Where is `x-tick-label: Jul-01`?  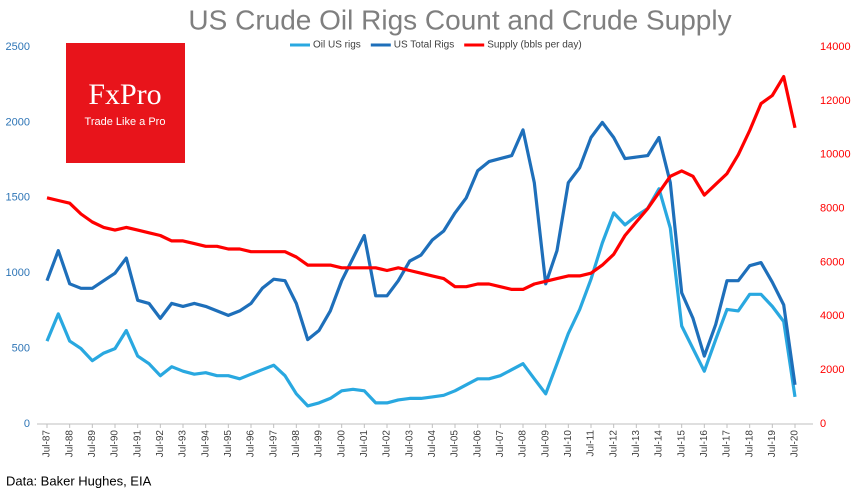 x-tick-label: Jul-01 is located at coordinates (364, 444).